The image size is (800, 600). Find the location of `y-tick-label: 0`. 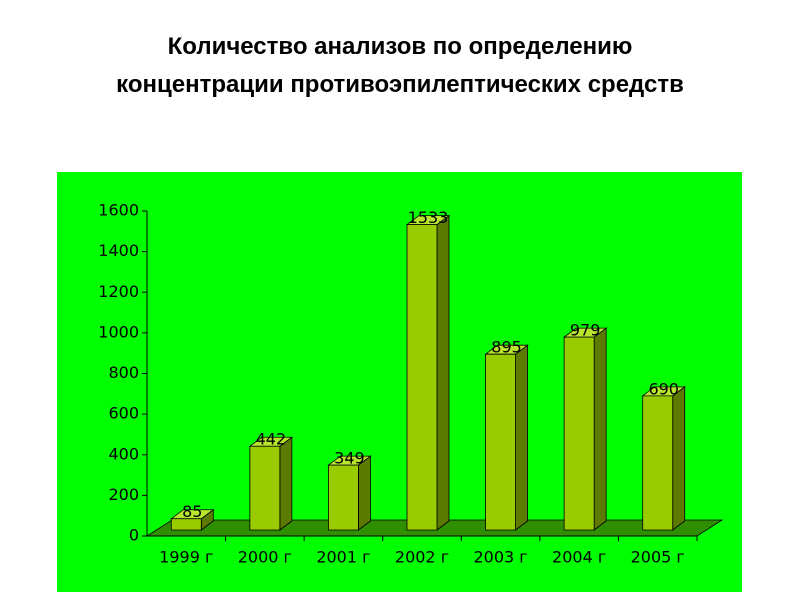

y-tick-label: 0 is located at coordinates (134, 535).